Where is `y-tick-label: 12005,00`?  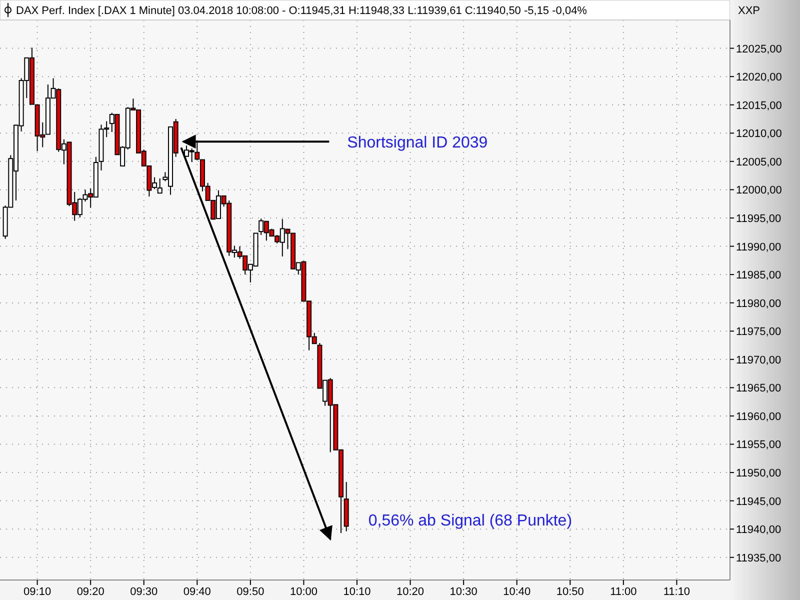
y-tick-label: 12005,00 is located at coordinates (759, 162).